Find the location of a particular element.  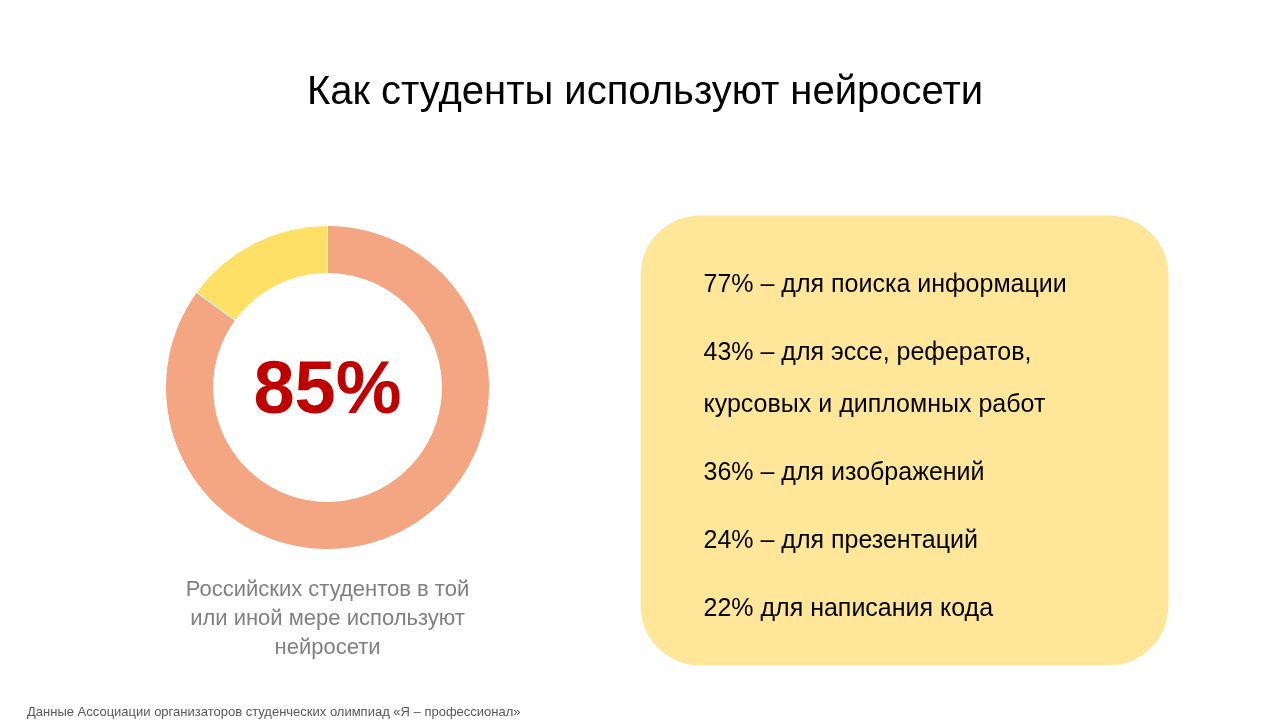

text: 36% – для изображений is located at coordinates (844, 470).